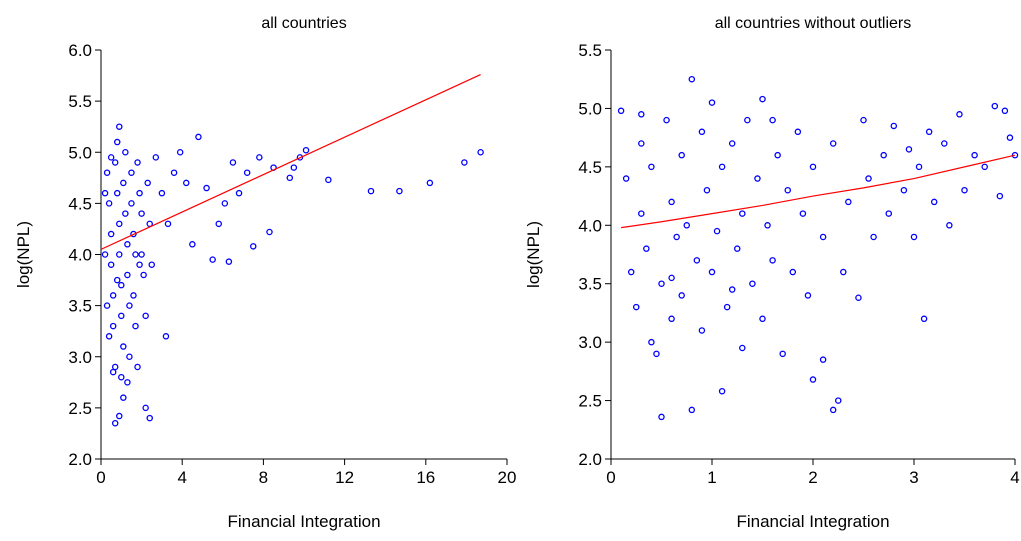 The width and height of the screenshot is (1021, 541). Describe the element at coordinates (711, 477) in the screenshot. I see `x-tick-label: 1` at that location.